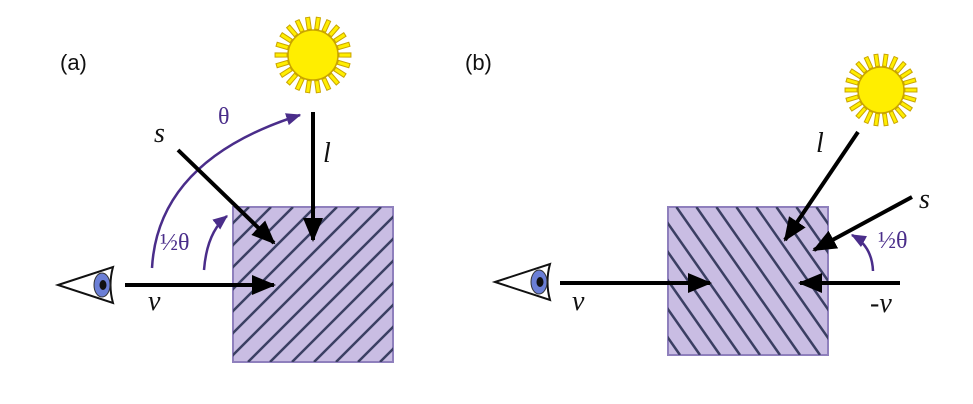 The image size is (973, 404). I want to click on label-neg-v: -v, so click(881, 303).